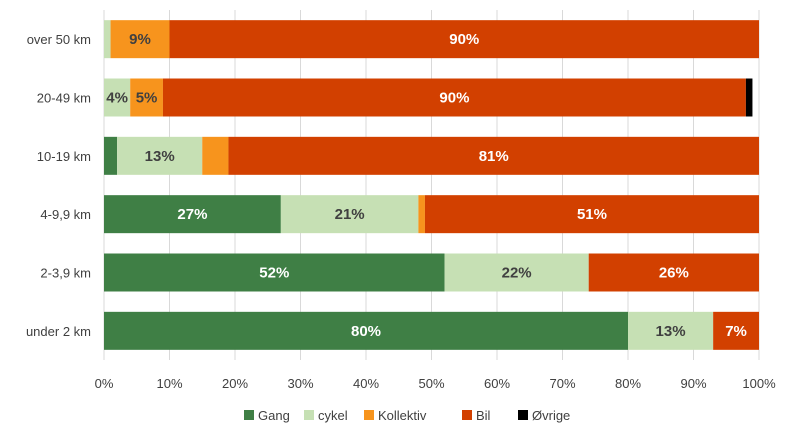 This screenshot has width=792, height=427. Describe the element at coordinates (497, 383) in the screenshot. I see `x-tick-label: 60%` at that location.